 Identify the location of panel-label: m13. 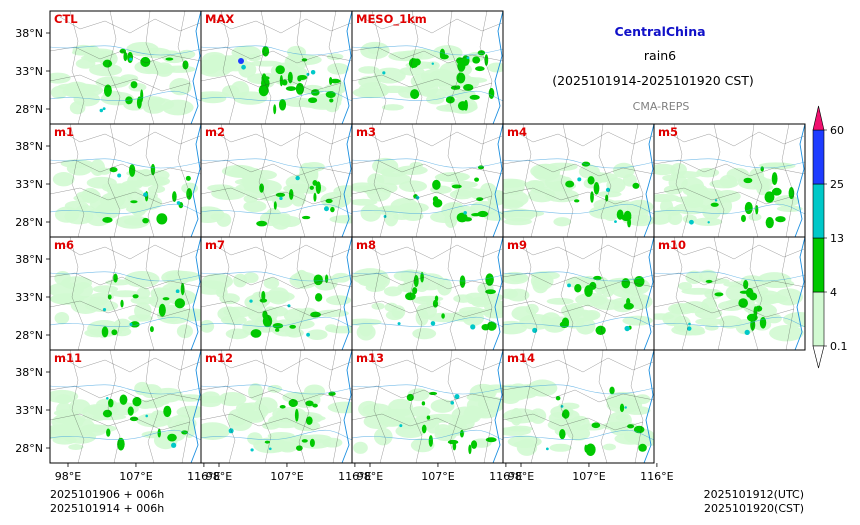
(370, 358).